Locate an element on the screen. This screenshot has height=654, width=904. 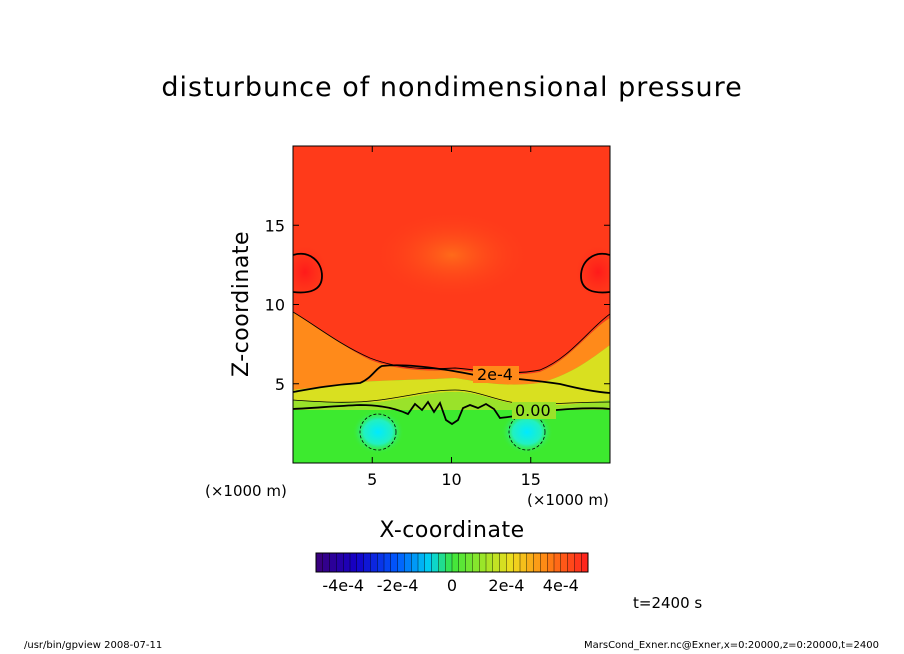
contour-label: 2e-4 is located at coordinates (495, 374).